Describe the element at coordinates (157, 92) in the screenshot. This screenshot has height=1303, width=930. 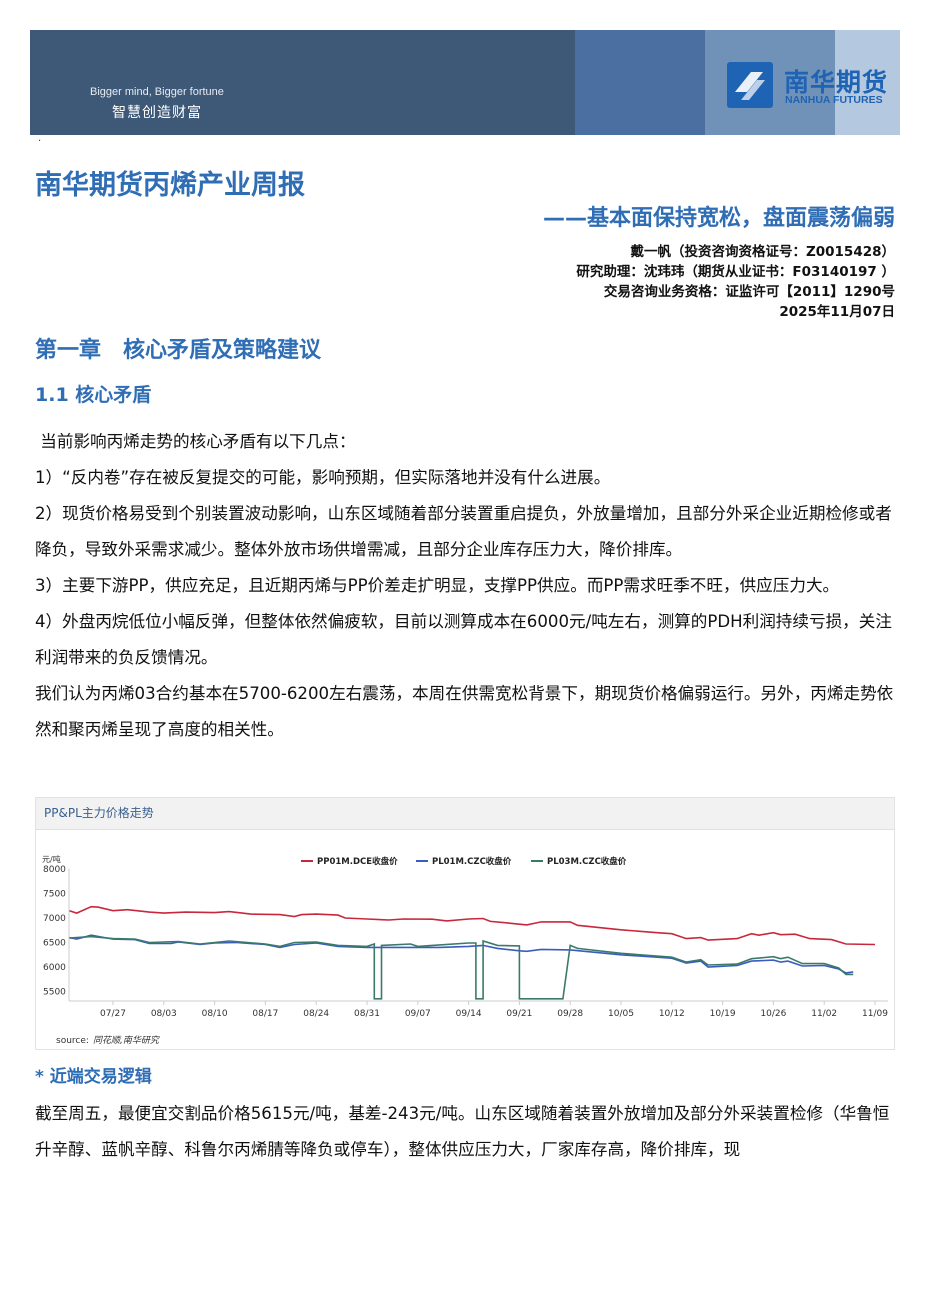
I see `slogan-en: Bigger mind, Bigger fortune` at that location.